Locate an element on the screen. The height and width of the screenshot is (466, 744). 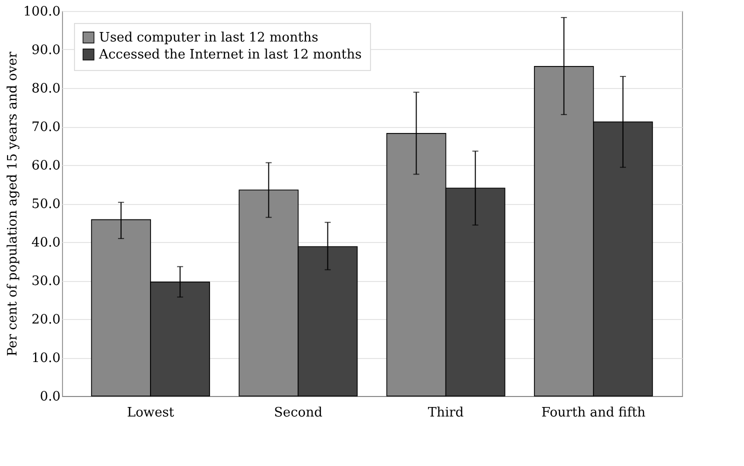
y-tick-label: 10.0 is located at coordinates (46, 358).